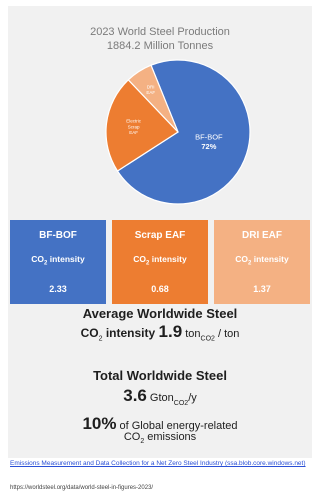  I want to click on average-heading: Average Worldwide Steel, so click(160, 313).